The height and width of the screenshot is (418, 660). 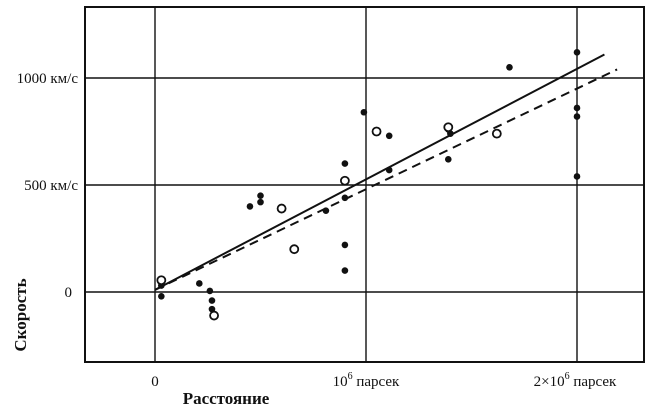 What do you see at coordinates (69, 293) in the screenshot?
I see `y-tick-label-0: 0` at bounding box center [69, 293].